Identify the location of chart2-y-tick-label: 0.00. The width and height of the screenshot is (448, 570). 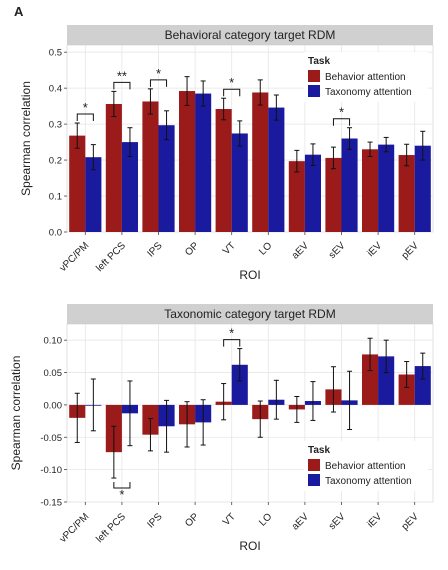
(53, 405).